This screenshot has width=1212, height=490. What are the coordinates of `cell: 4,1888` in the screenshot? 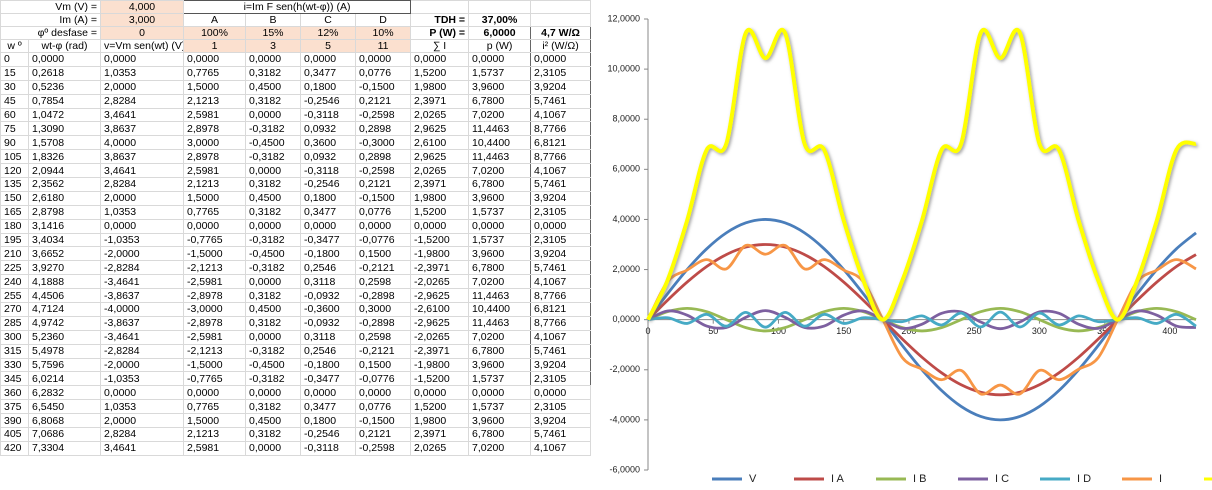 It's located at (64, 282).